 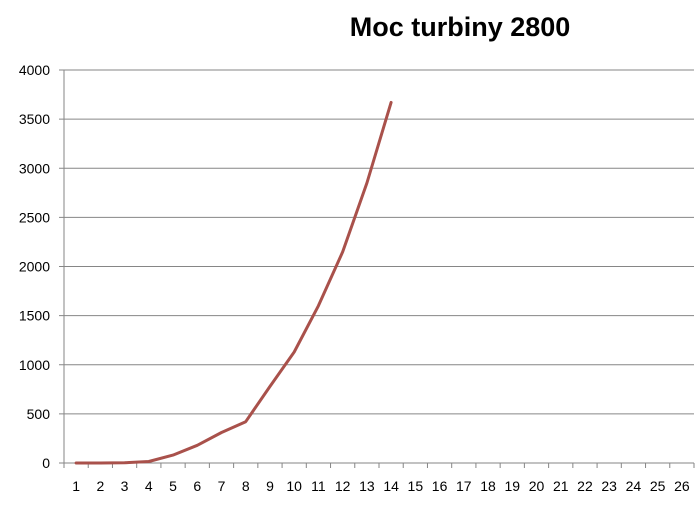 What do you see at coordinates (34, 168) in the screenshot?
I see `y-tick-label: 3000` at bounding box center [34, 168].